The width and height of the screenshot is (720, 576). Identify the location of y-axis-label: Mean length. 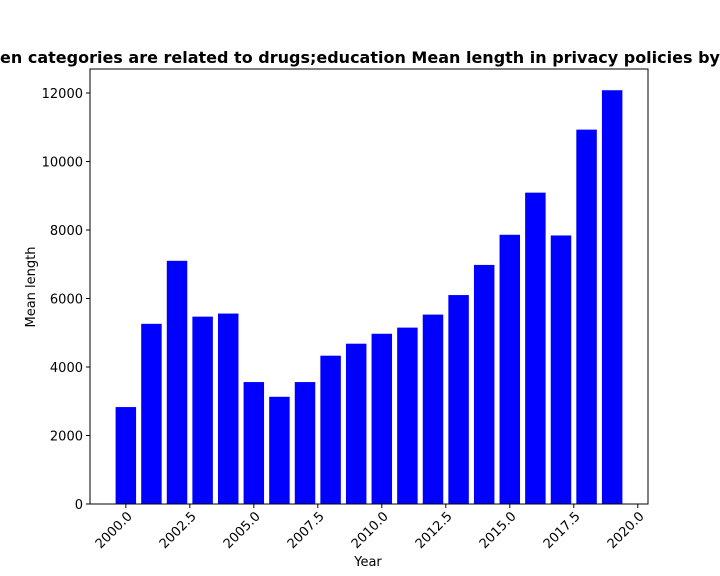
(31, 287).